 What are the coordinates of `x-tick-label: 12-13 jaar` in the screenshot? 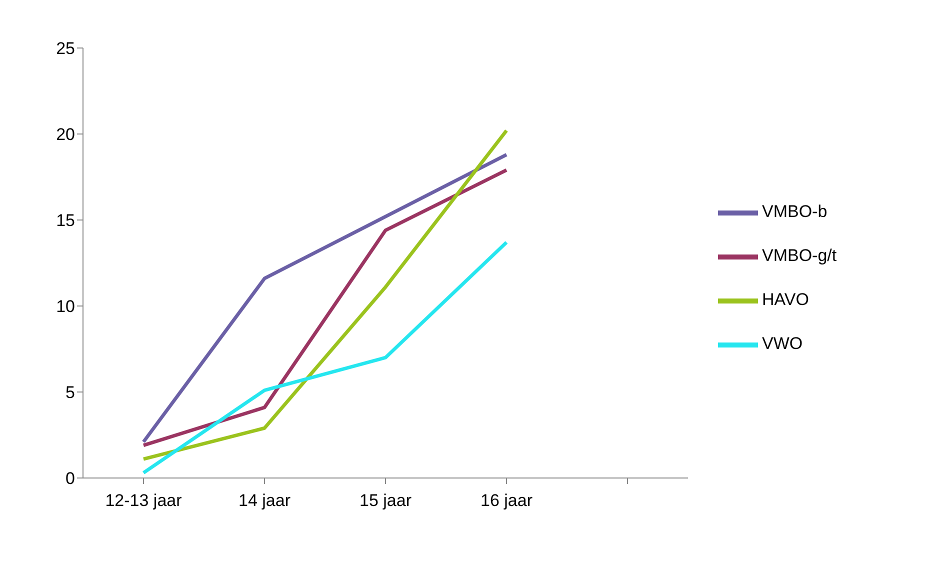 It's located at (143, 500).